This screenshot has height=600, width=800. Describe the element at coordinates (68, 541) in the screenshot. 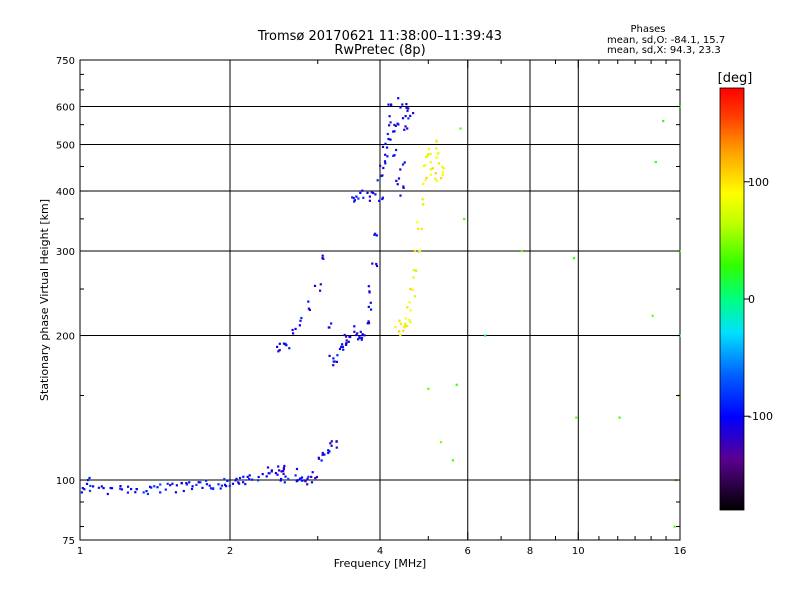

I see `y-tick-label: 75` at that location.